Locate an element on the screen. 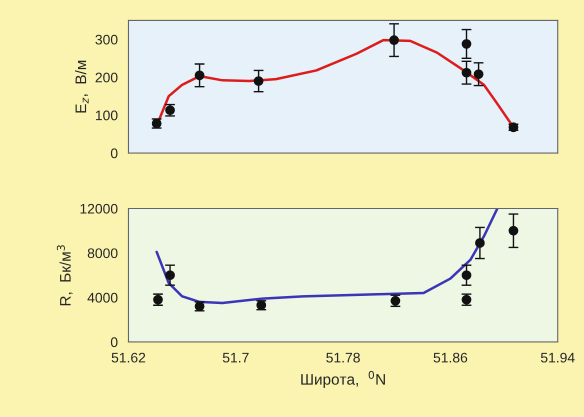 This screenshot has height=417, width=584. y-tick-label: 200 is located at coordinates (107, 77).